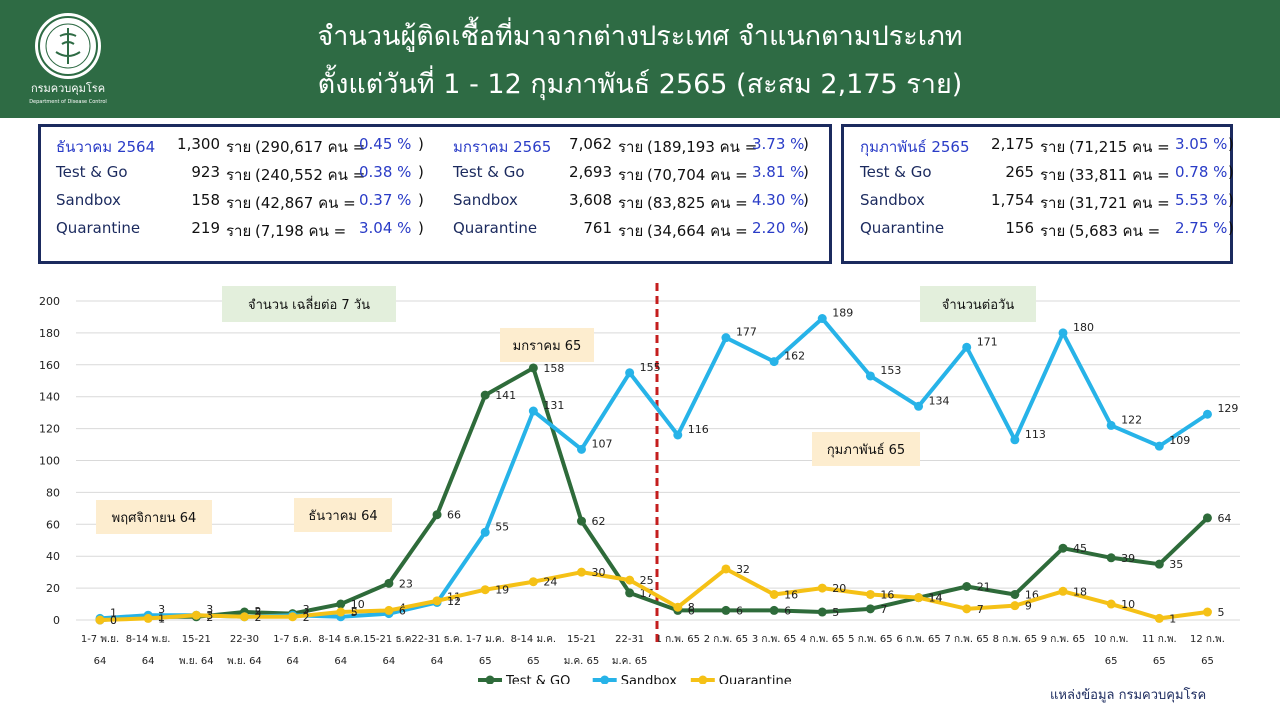  What do you see at coordinates (106, 147) in the screenshot?
I see `summary-label: ธันวาคม 2564` at bounding box center [106, 147].